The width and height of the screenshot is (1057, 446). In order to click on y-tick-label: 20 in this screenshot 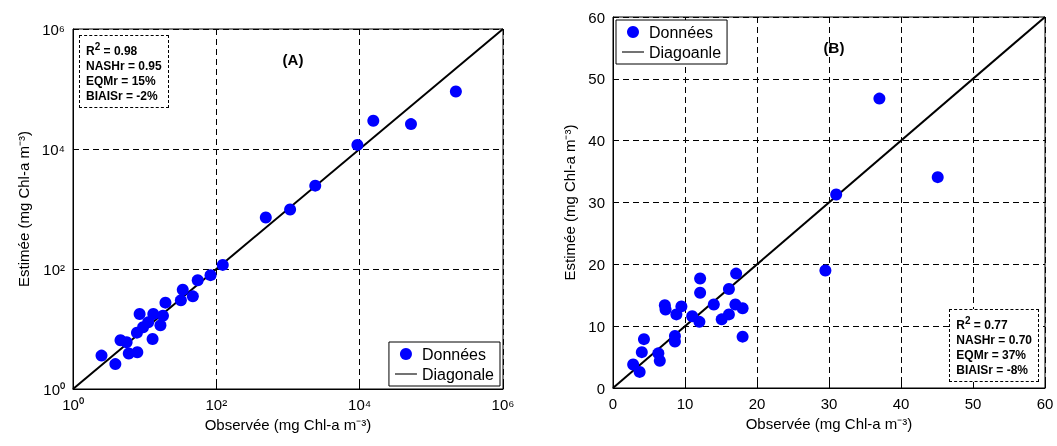, I will do `click(596, 264)`.